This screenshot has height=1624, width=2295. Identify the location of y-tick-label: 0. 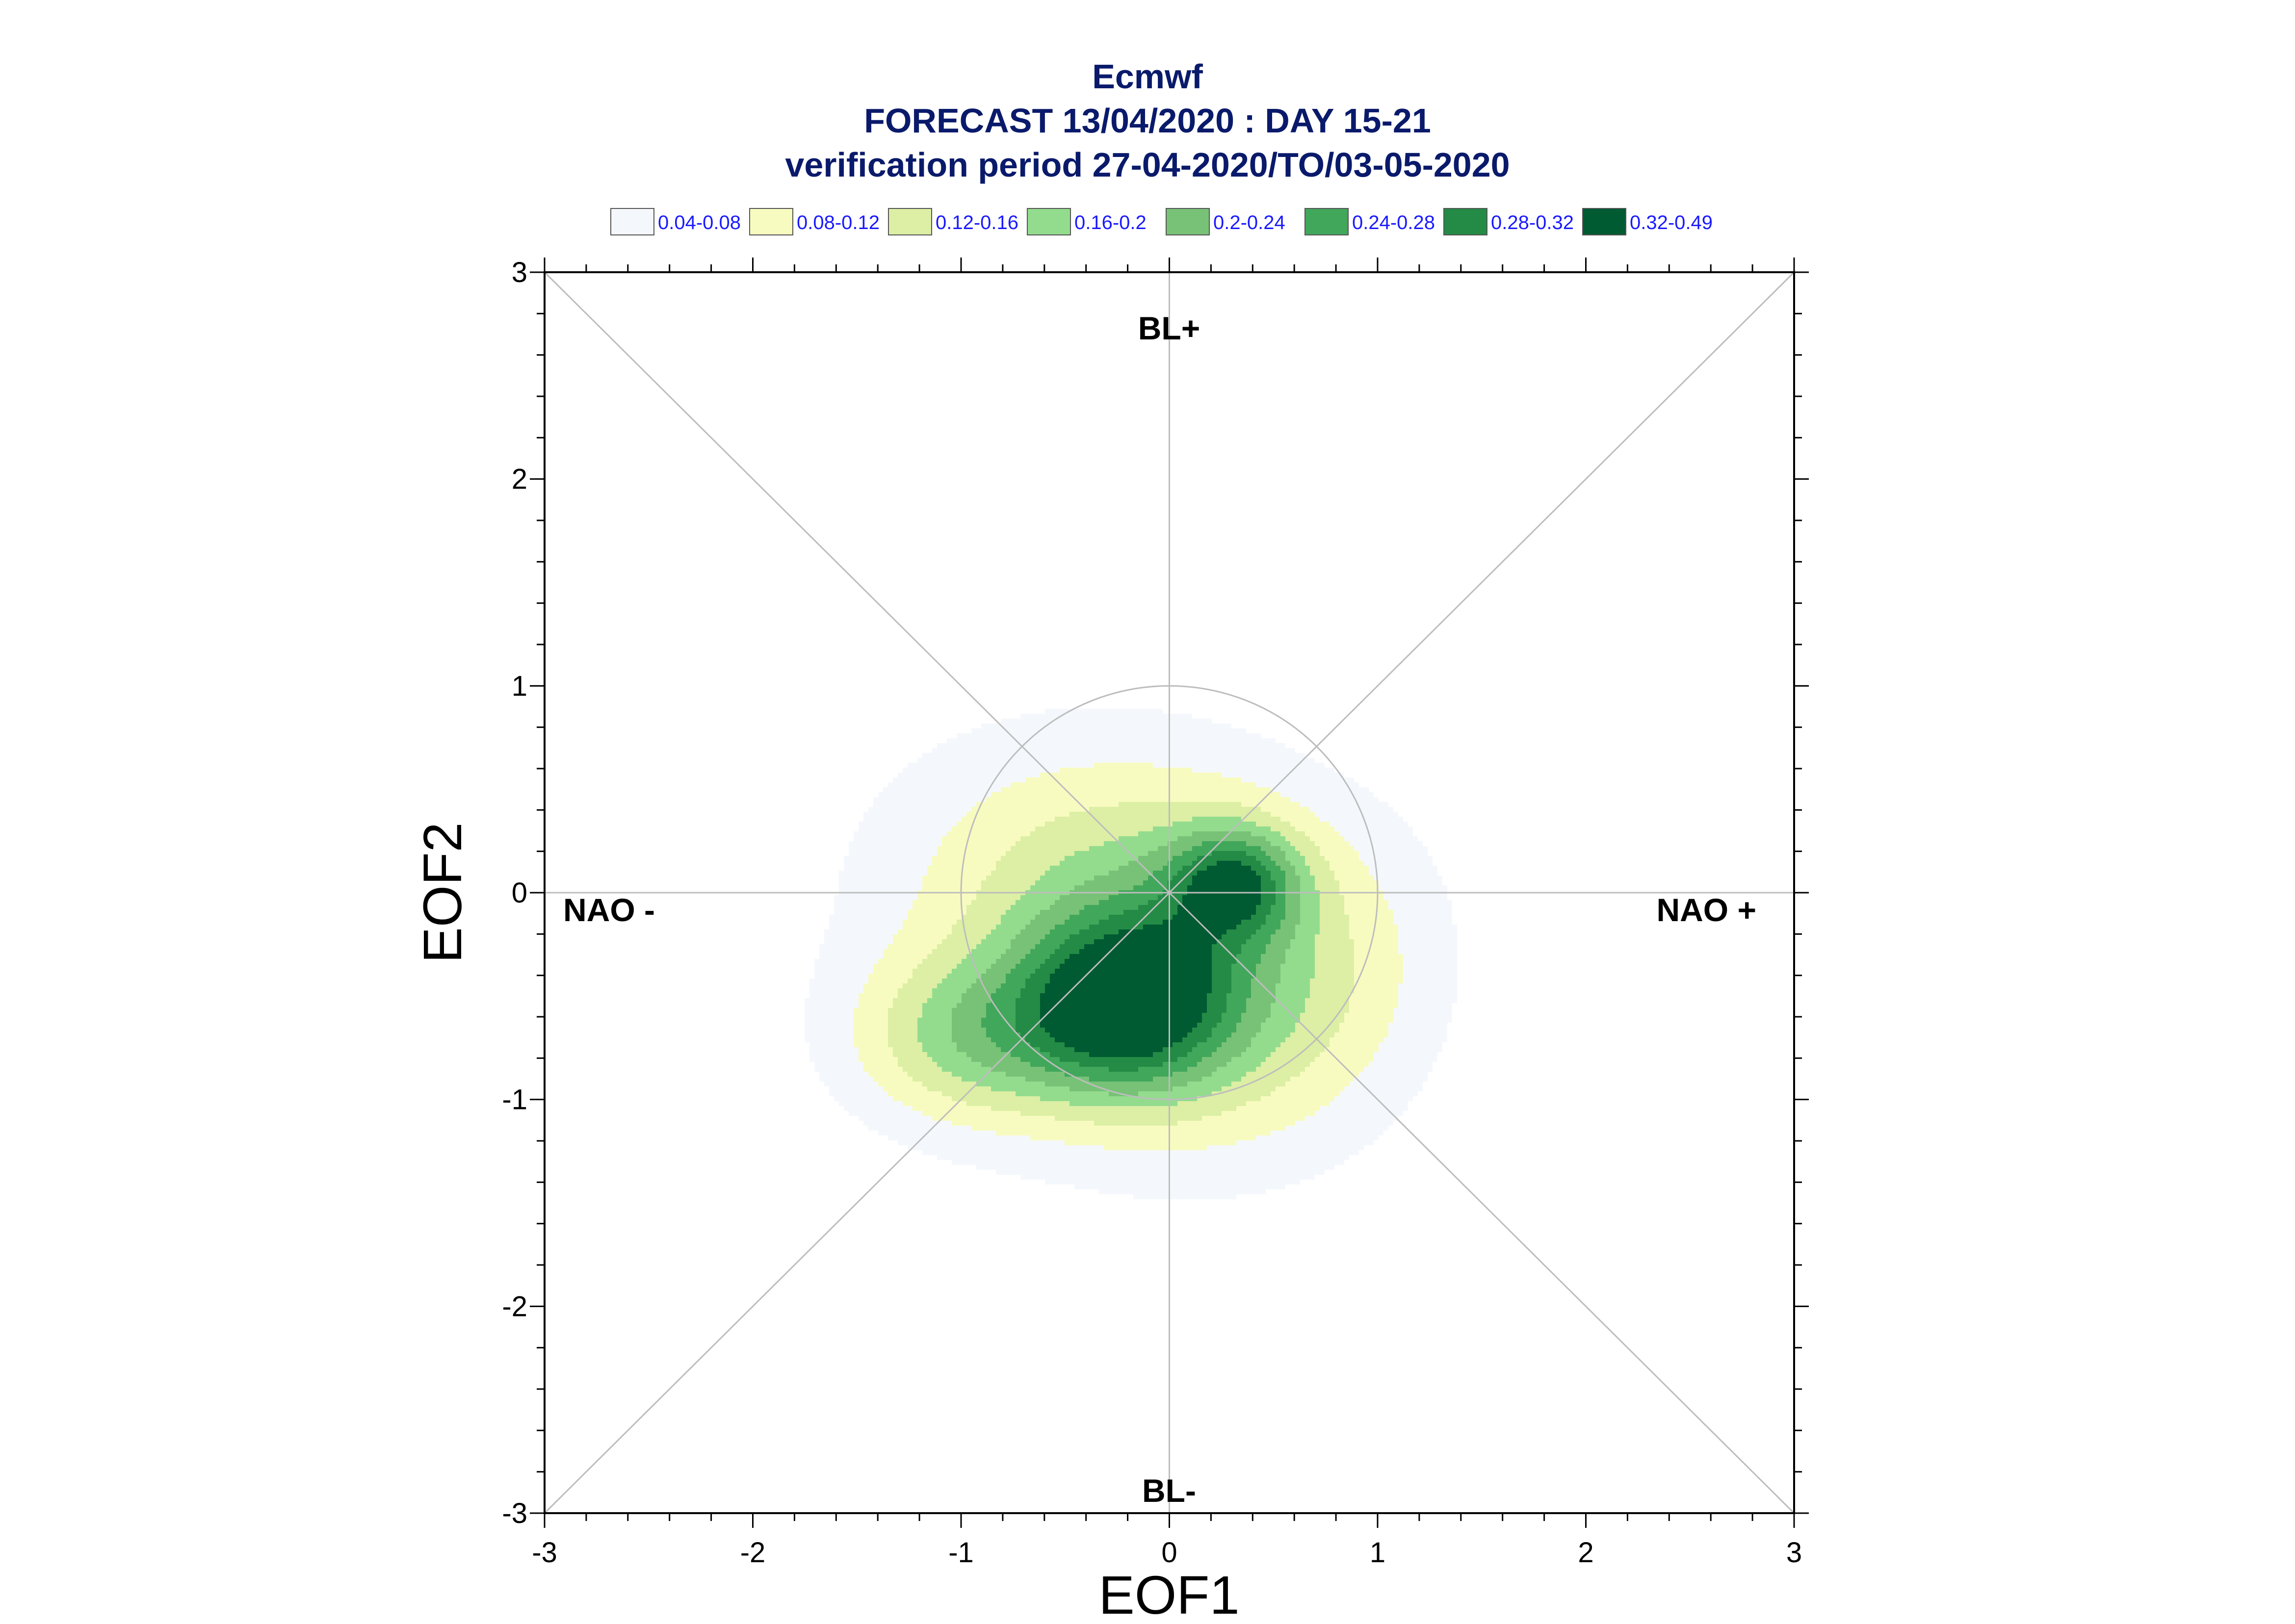
(519, 893).